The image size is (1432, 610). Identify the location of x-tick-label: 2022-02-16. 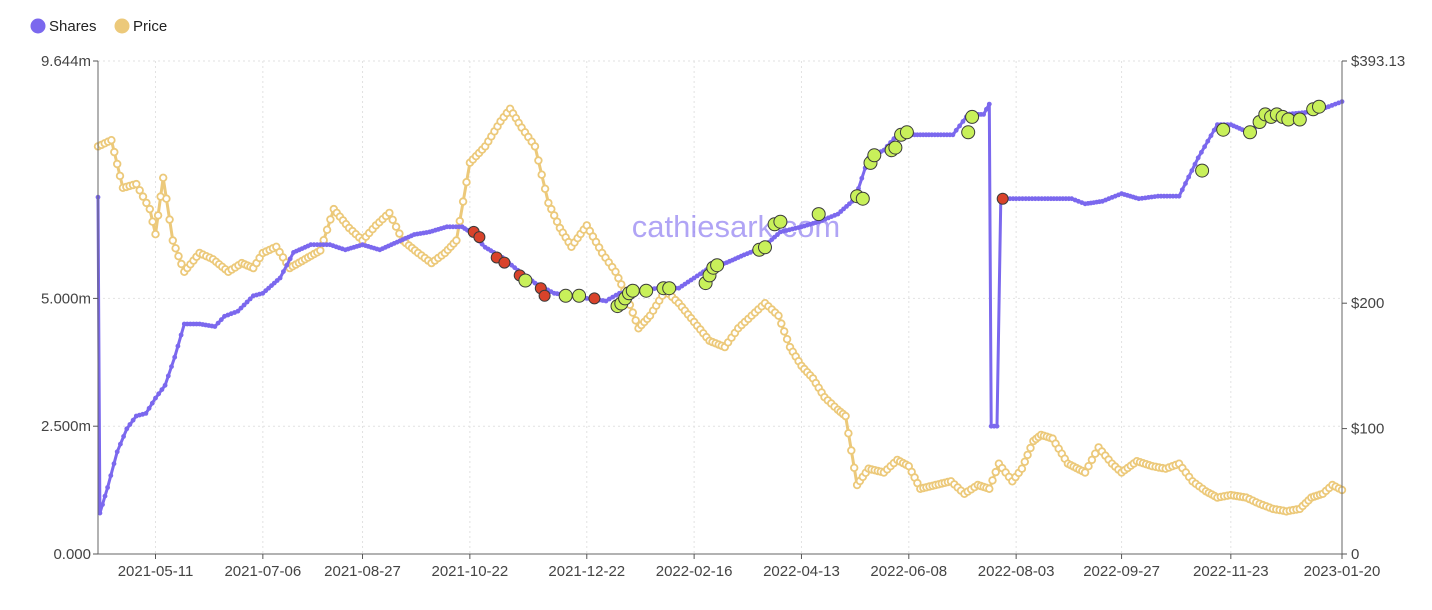
(694, 571).